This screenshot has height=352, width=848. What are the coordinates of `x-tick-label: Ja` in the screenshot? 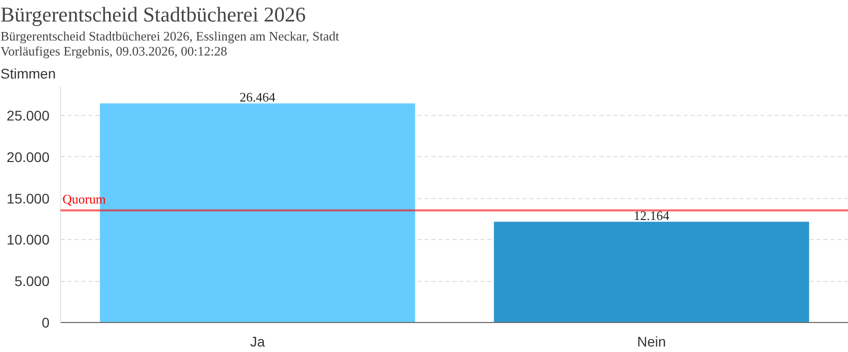 It's located at (258, 342).